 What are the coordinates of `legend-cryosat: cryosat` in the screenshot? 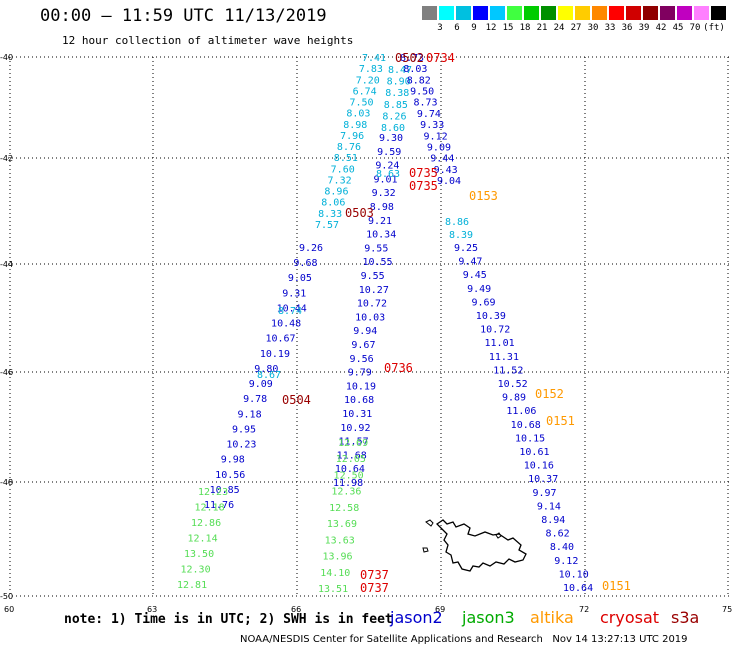 It's located at (630, 617).